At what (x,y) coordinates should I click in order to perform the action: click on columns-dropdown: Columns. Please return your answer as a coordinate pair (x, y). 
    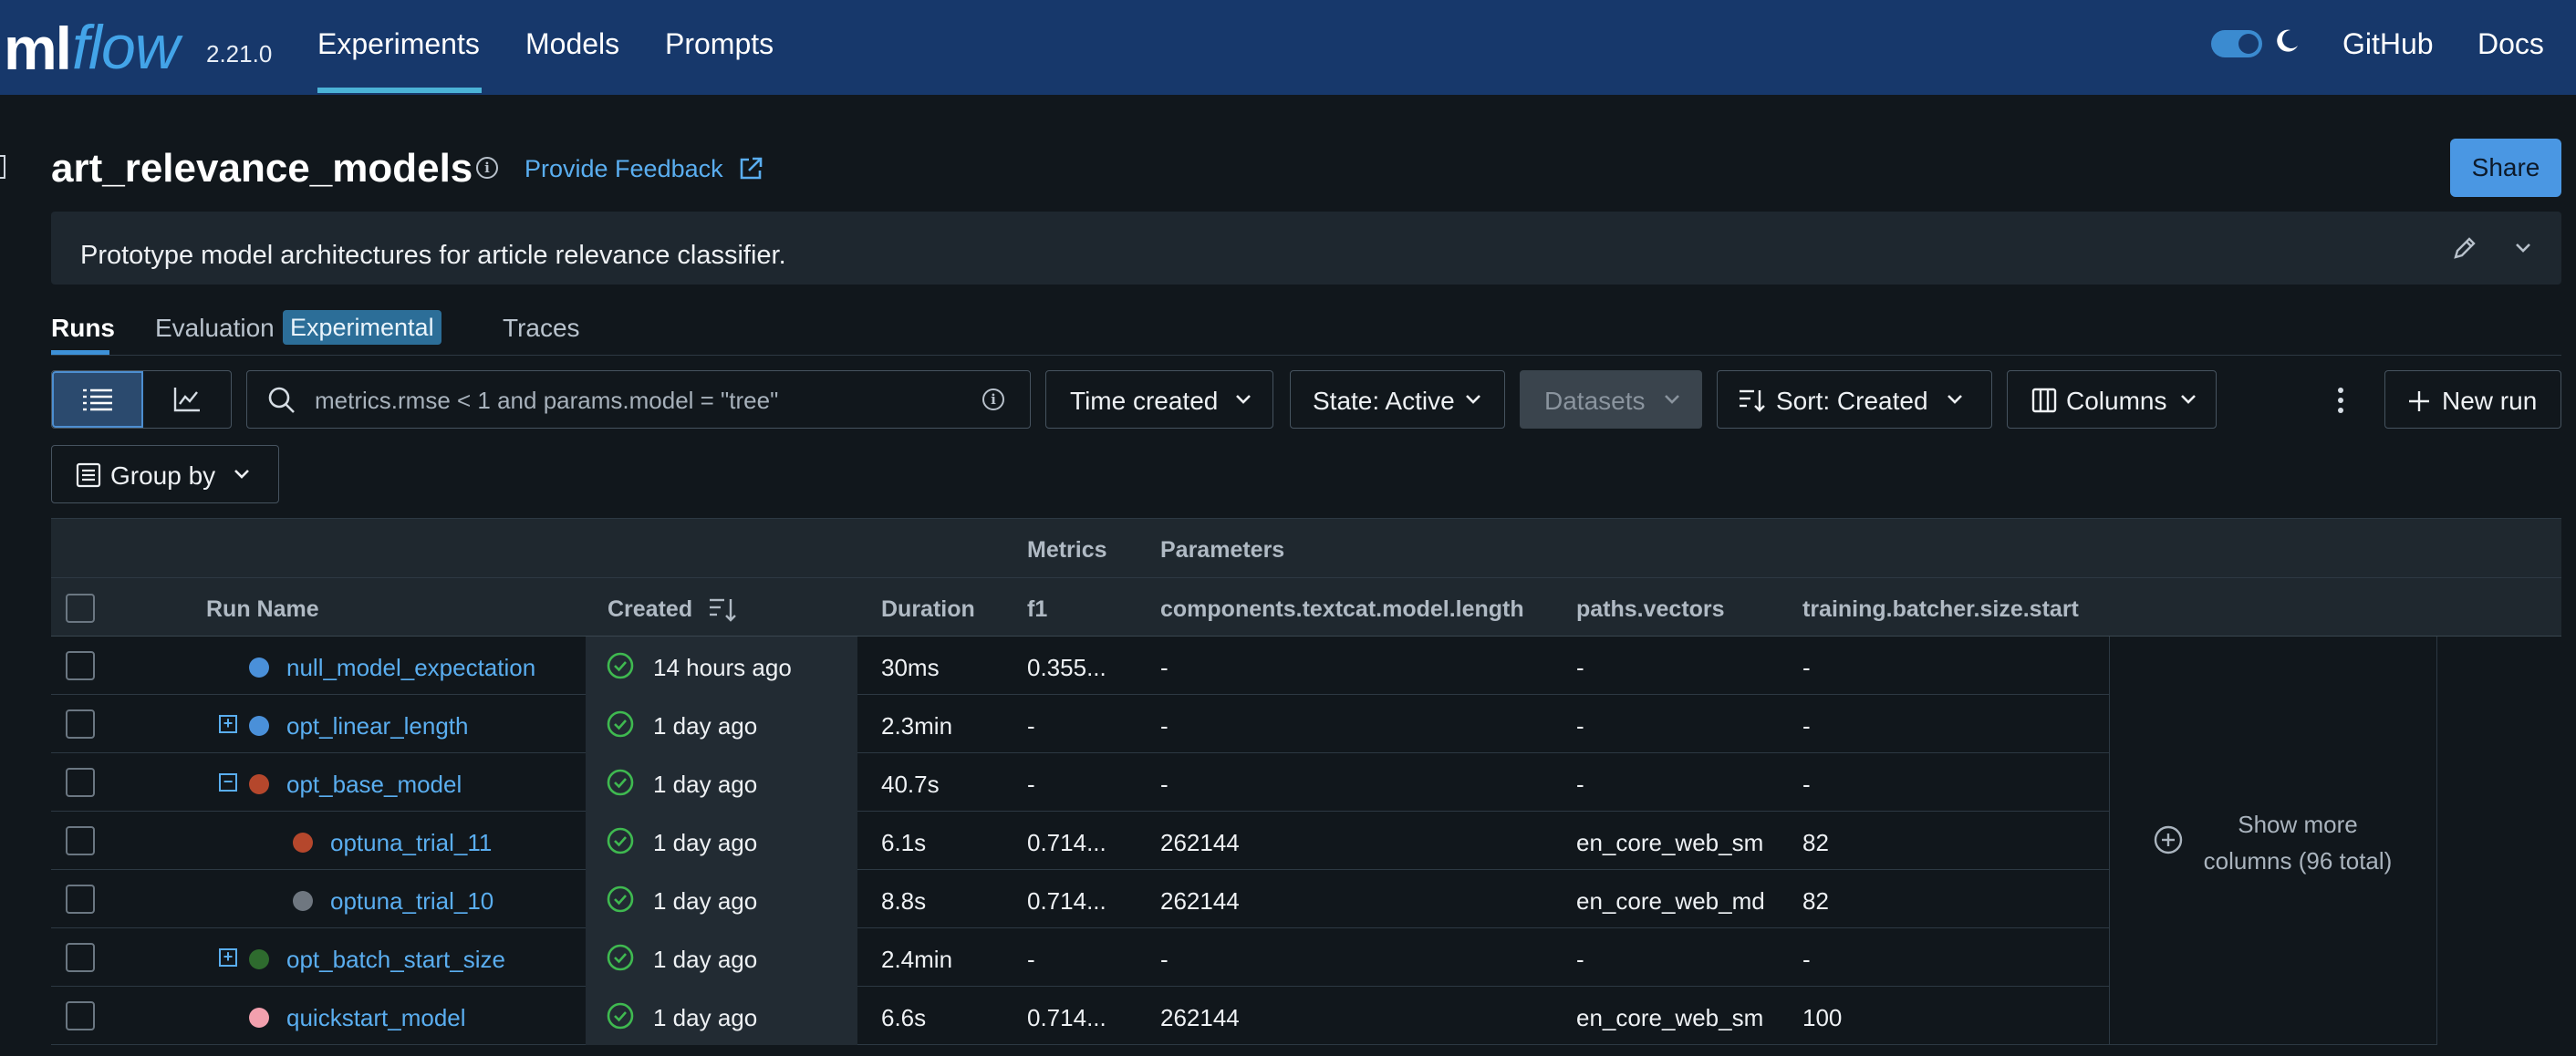
    Looking at the image, I should click on (2112, 399).